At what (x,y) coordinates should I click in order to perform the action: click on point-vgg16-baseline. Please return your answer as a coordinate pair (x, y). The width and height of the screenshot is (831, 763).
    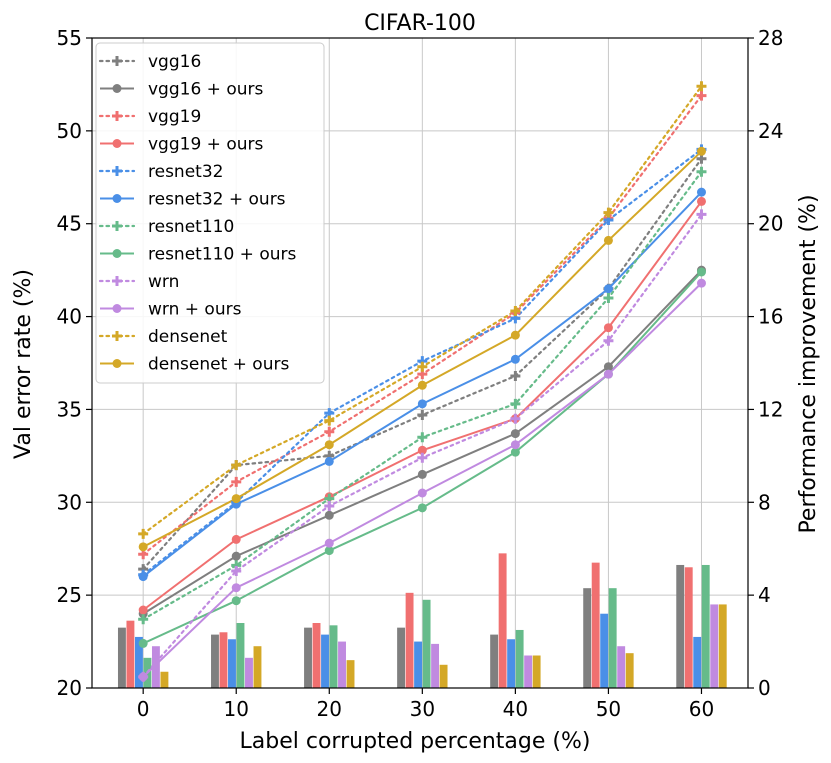
    Looking at the image, I should click on (515, 376).